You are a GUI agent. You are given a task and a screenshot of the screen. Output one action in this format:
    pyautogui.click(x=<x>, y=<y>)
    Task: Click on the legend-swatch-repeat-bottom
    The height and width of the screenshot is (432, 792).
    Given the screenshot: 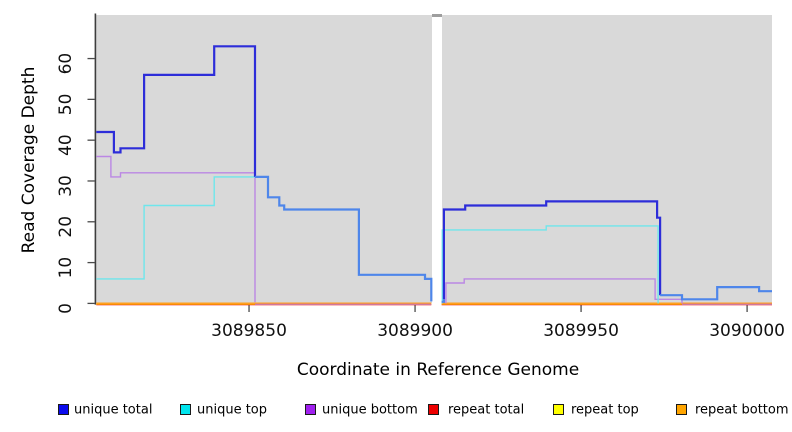 What is the action you would take?
    pyautogui.click(x=681, y=409)
    